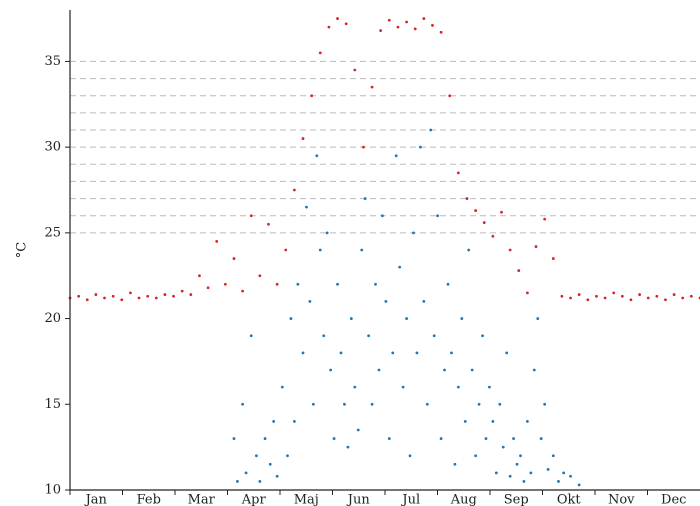 The height and width of the screenshot is (506, 700). I want to click on x-tick-label: Aug, so click(463, 499).